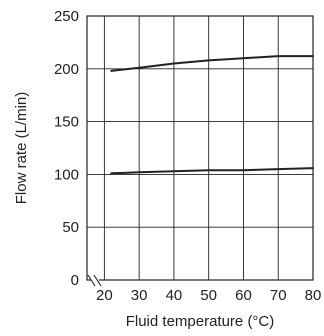  Describe the element at coordinates (66, 69) in the screenshot. I see `y-tick-label: 200` at that location.